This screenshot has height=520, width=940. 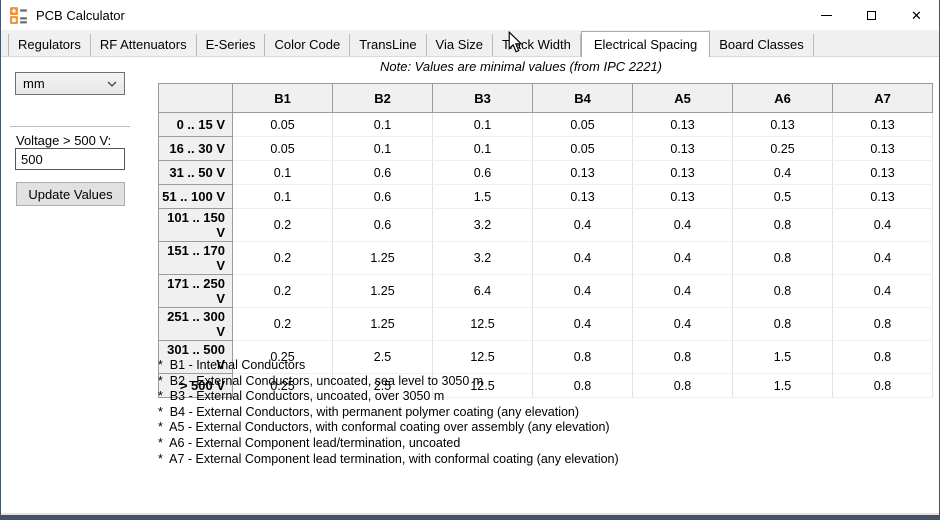 What do you see at coordinates (195, 196) in the screenshot?
I see `row-header-51-100-v: 51 .. 100 V` at bounding box center [195, 196].